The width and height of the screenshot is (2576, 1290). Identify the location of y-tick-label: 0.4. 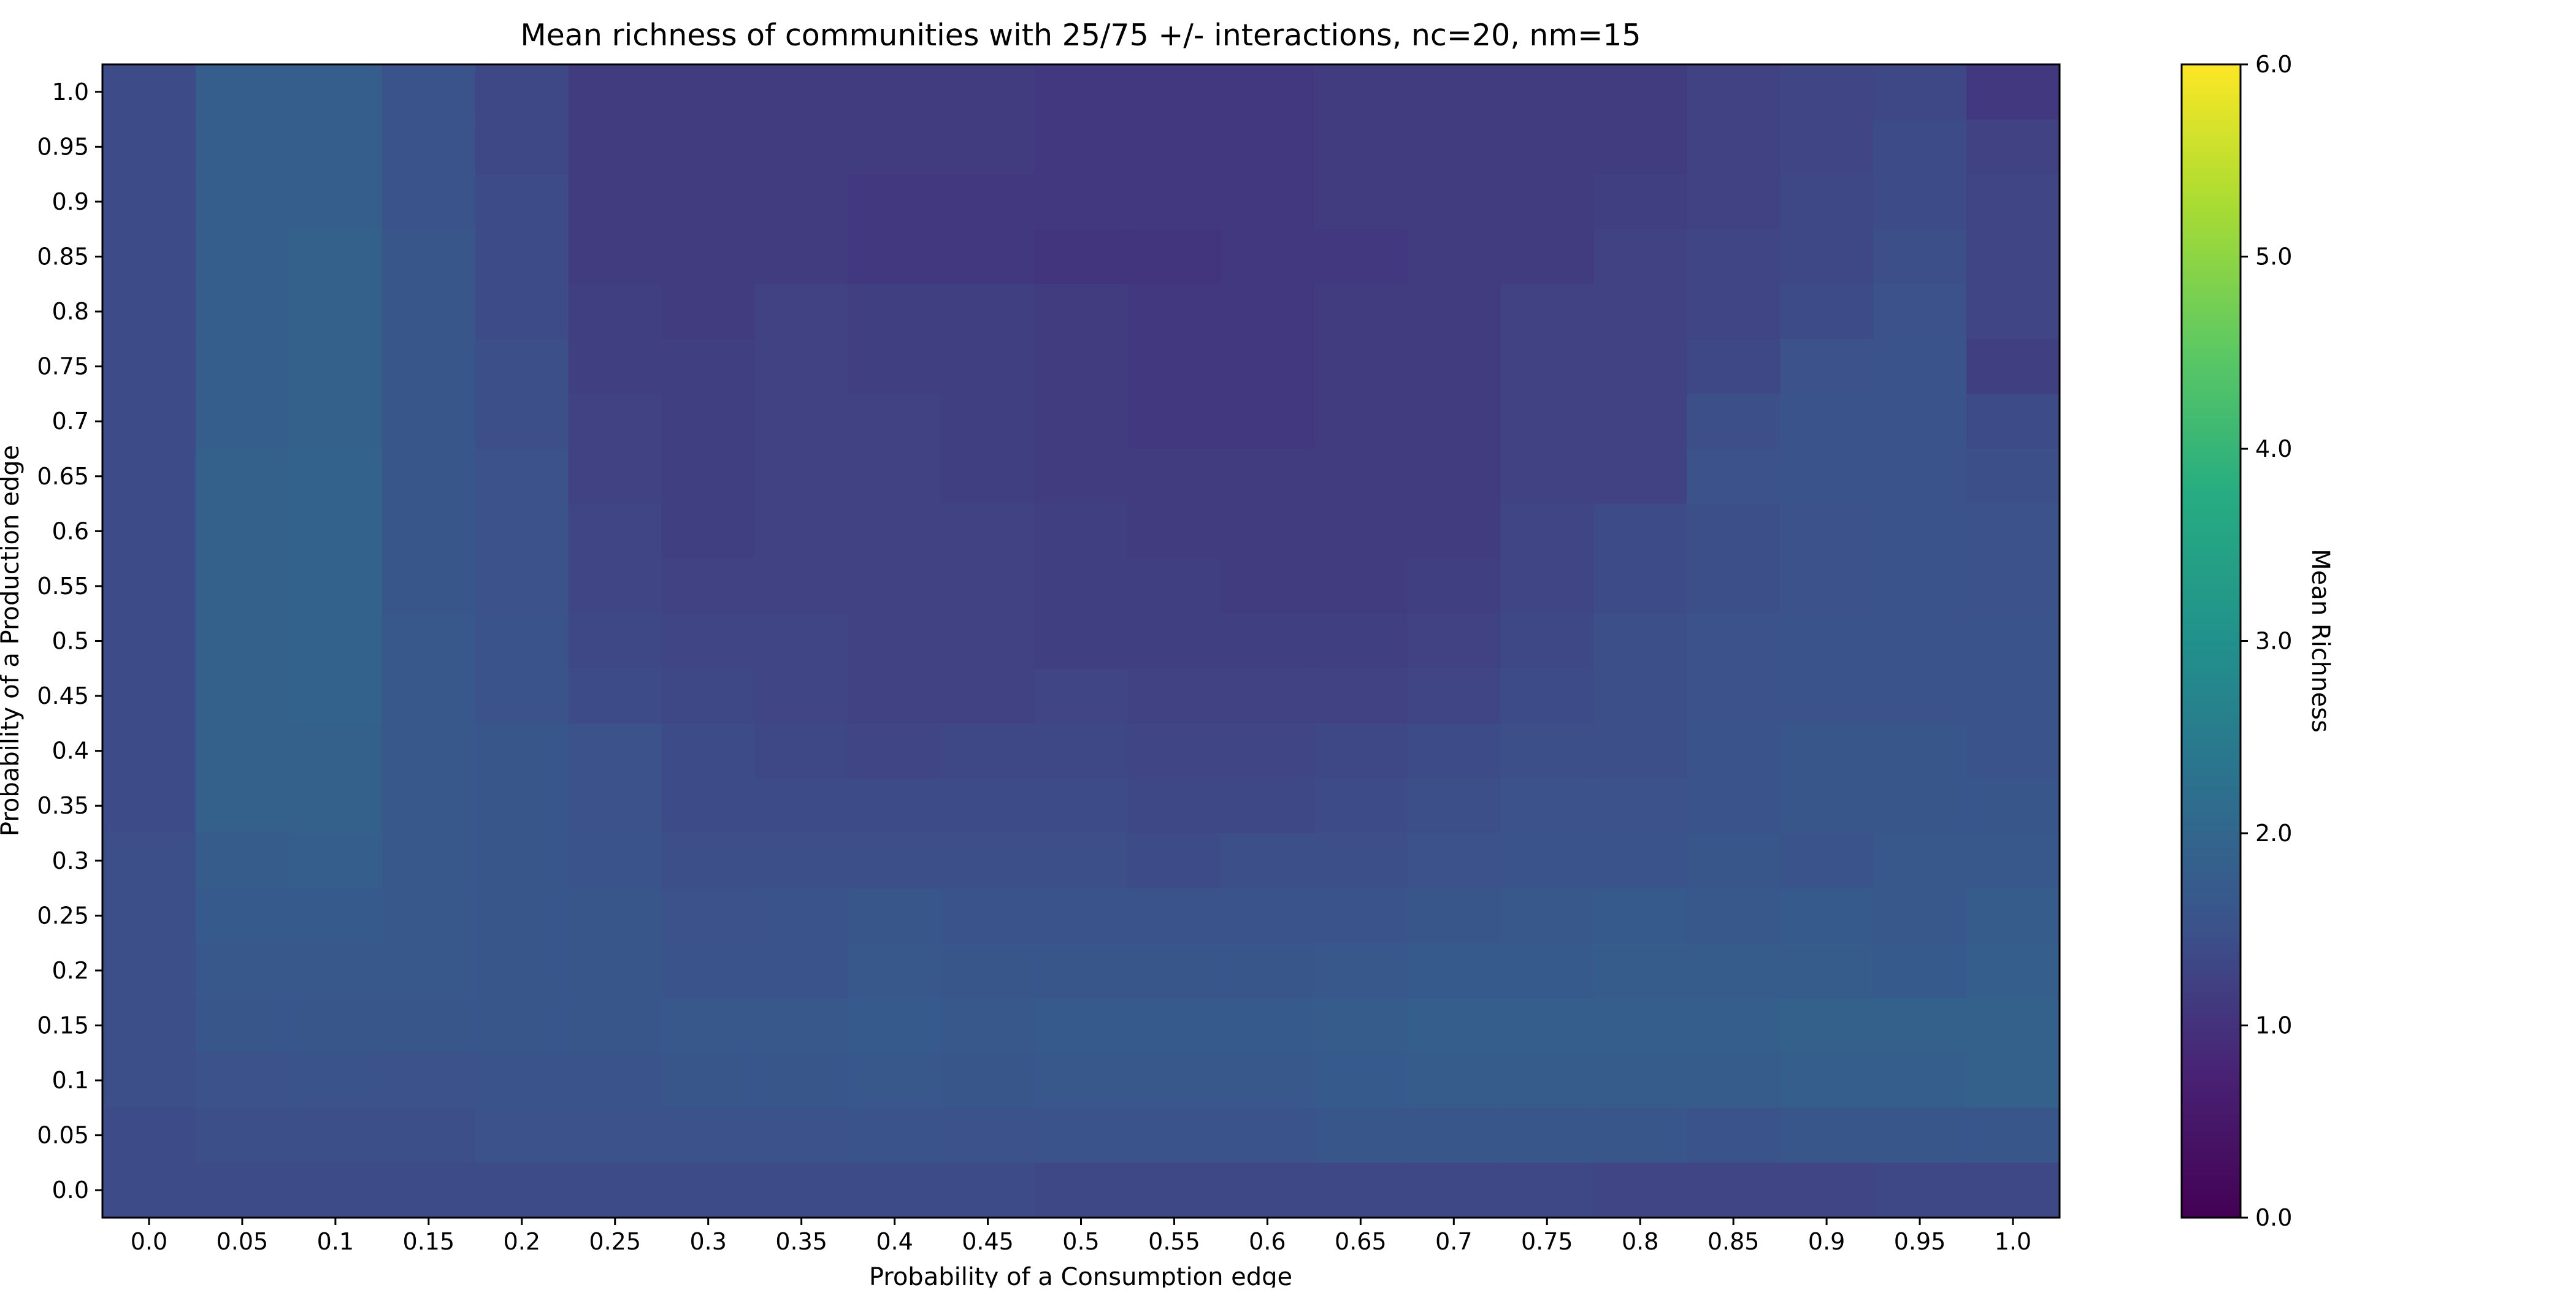
(70, 752).